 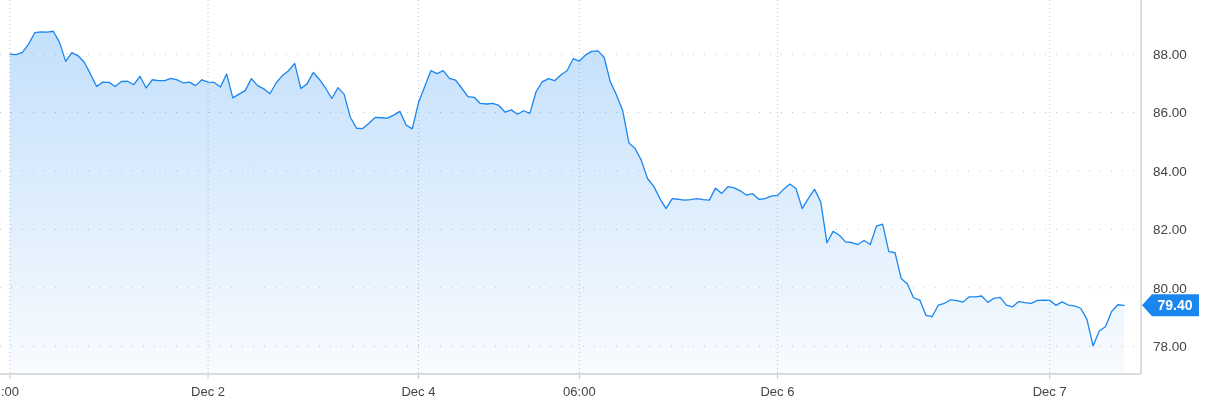 What do you see at coordinates (1170, 230) in the screenshot?
I see `y-tick-label: 82.00` at bounding box center [1170, 230].